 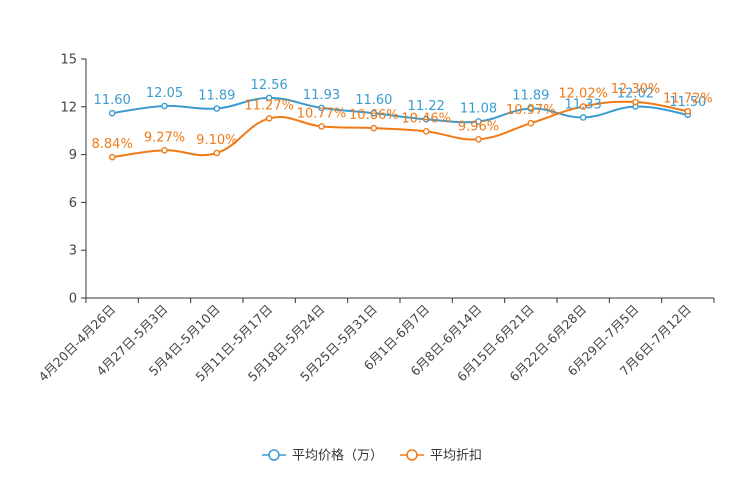 I want to click on legend-label: 平均折扣, so click(x=456, y=456).